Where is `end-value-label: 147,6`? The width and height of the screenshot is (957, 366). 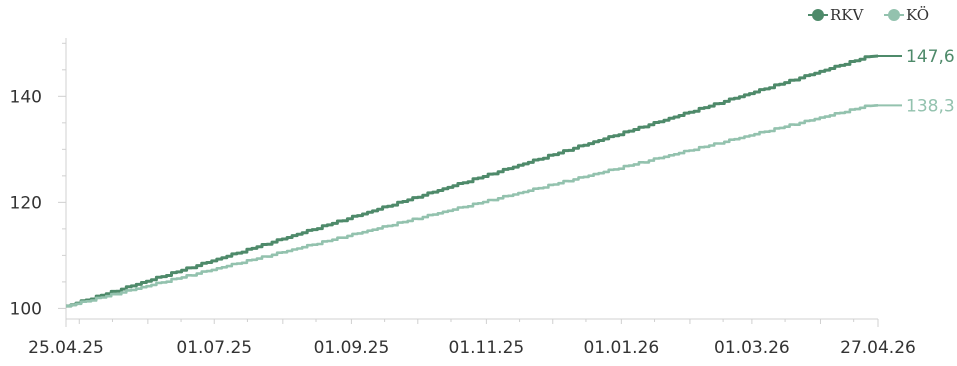
end-value-label: 147,6 is located at coordinates (930, 57).